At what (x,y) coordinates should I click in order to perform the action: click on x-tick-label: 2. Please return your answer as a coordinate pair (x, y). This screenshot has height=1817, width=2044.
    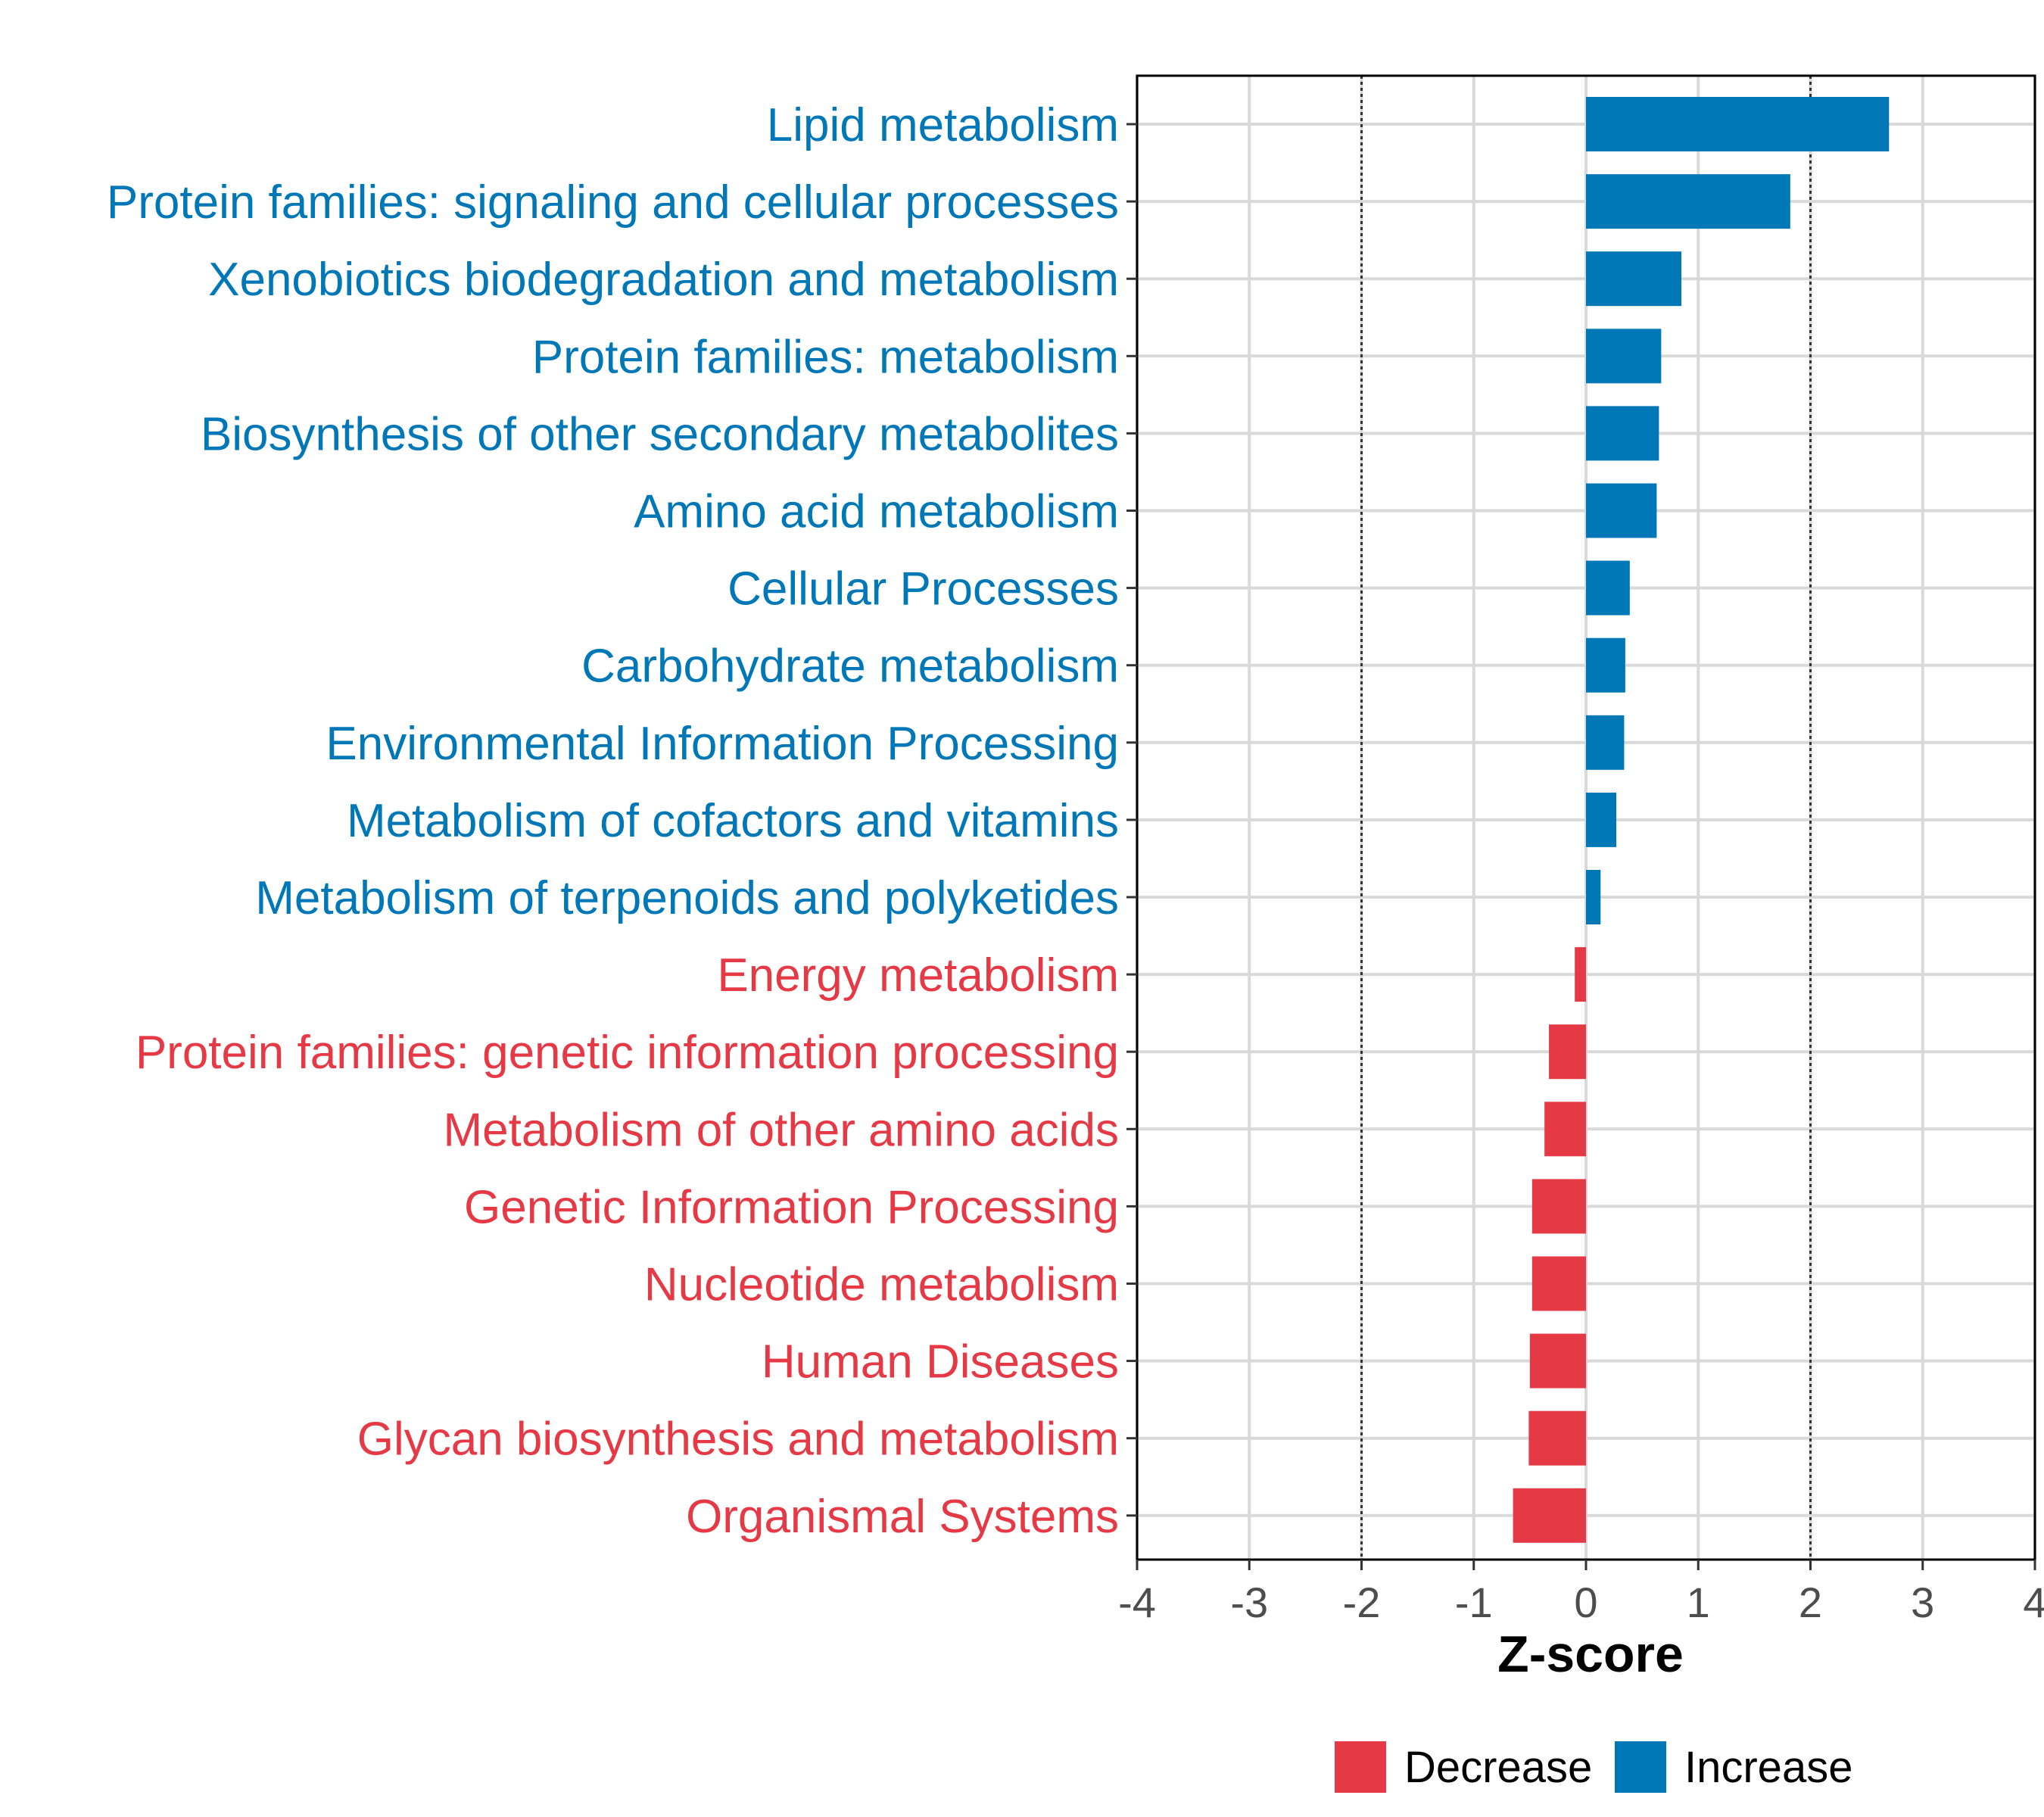
    Looking at the image, I should click on (1810, 1602).